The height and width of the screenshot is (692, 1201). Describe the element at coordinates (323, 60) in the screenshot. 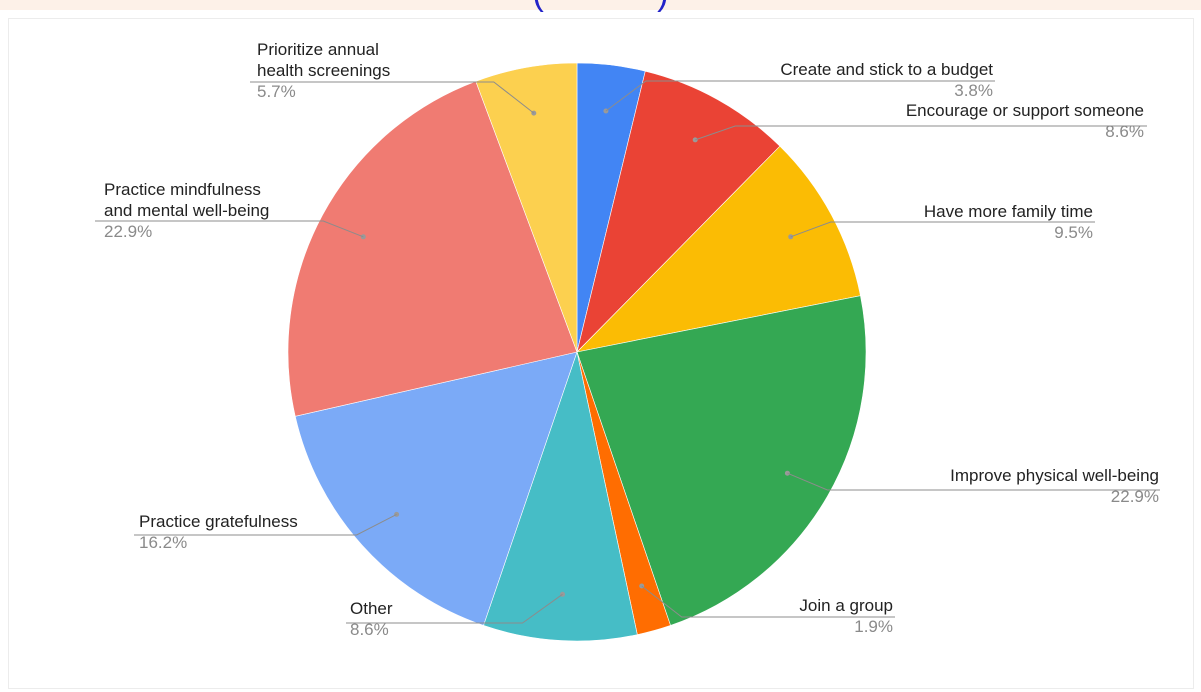

I see `slice-label-9: Prioritize annual health screenings` at that location.